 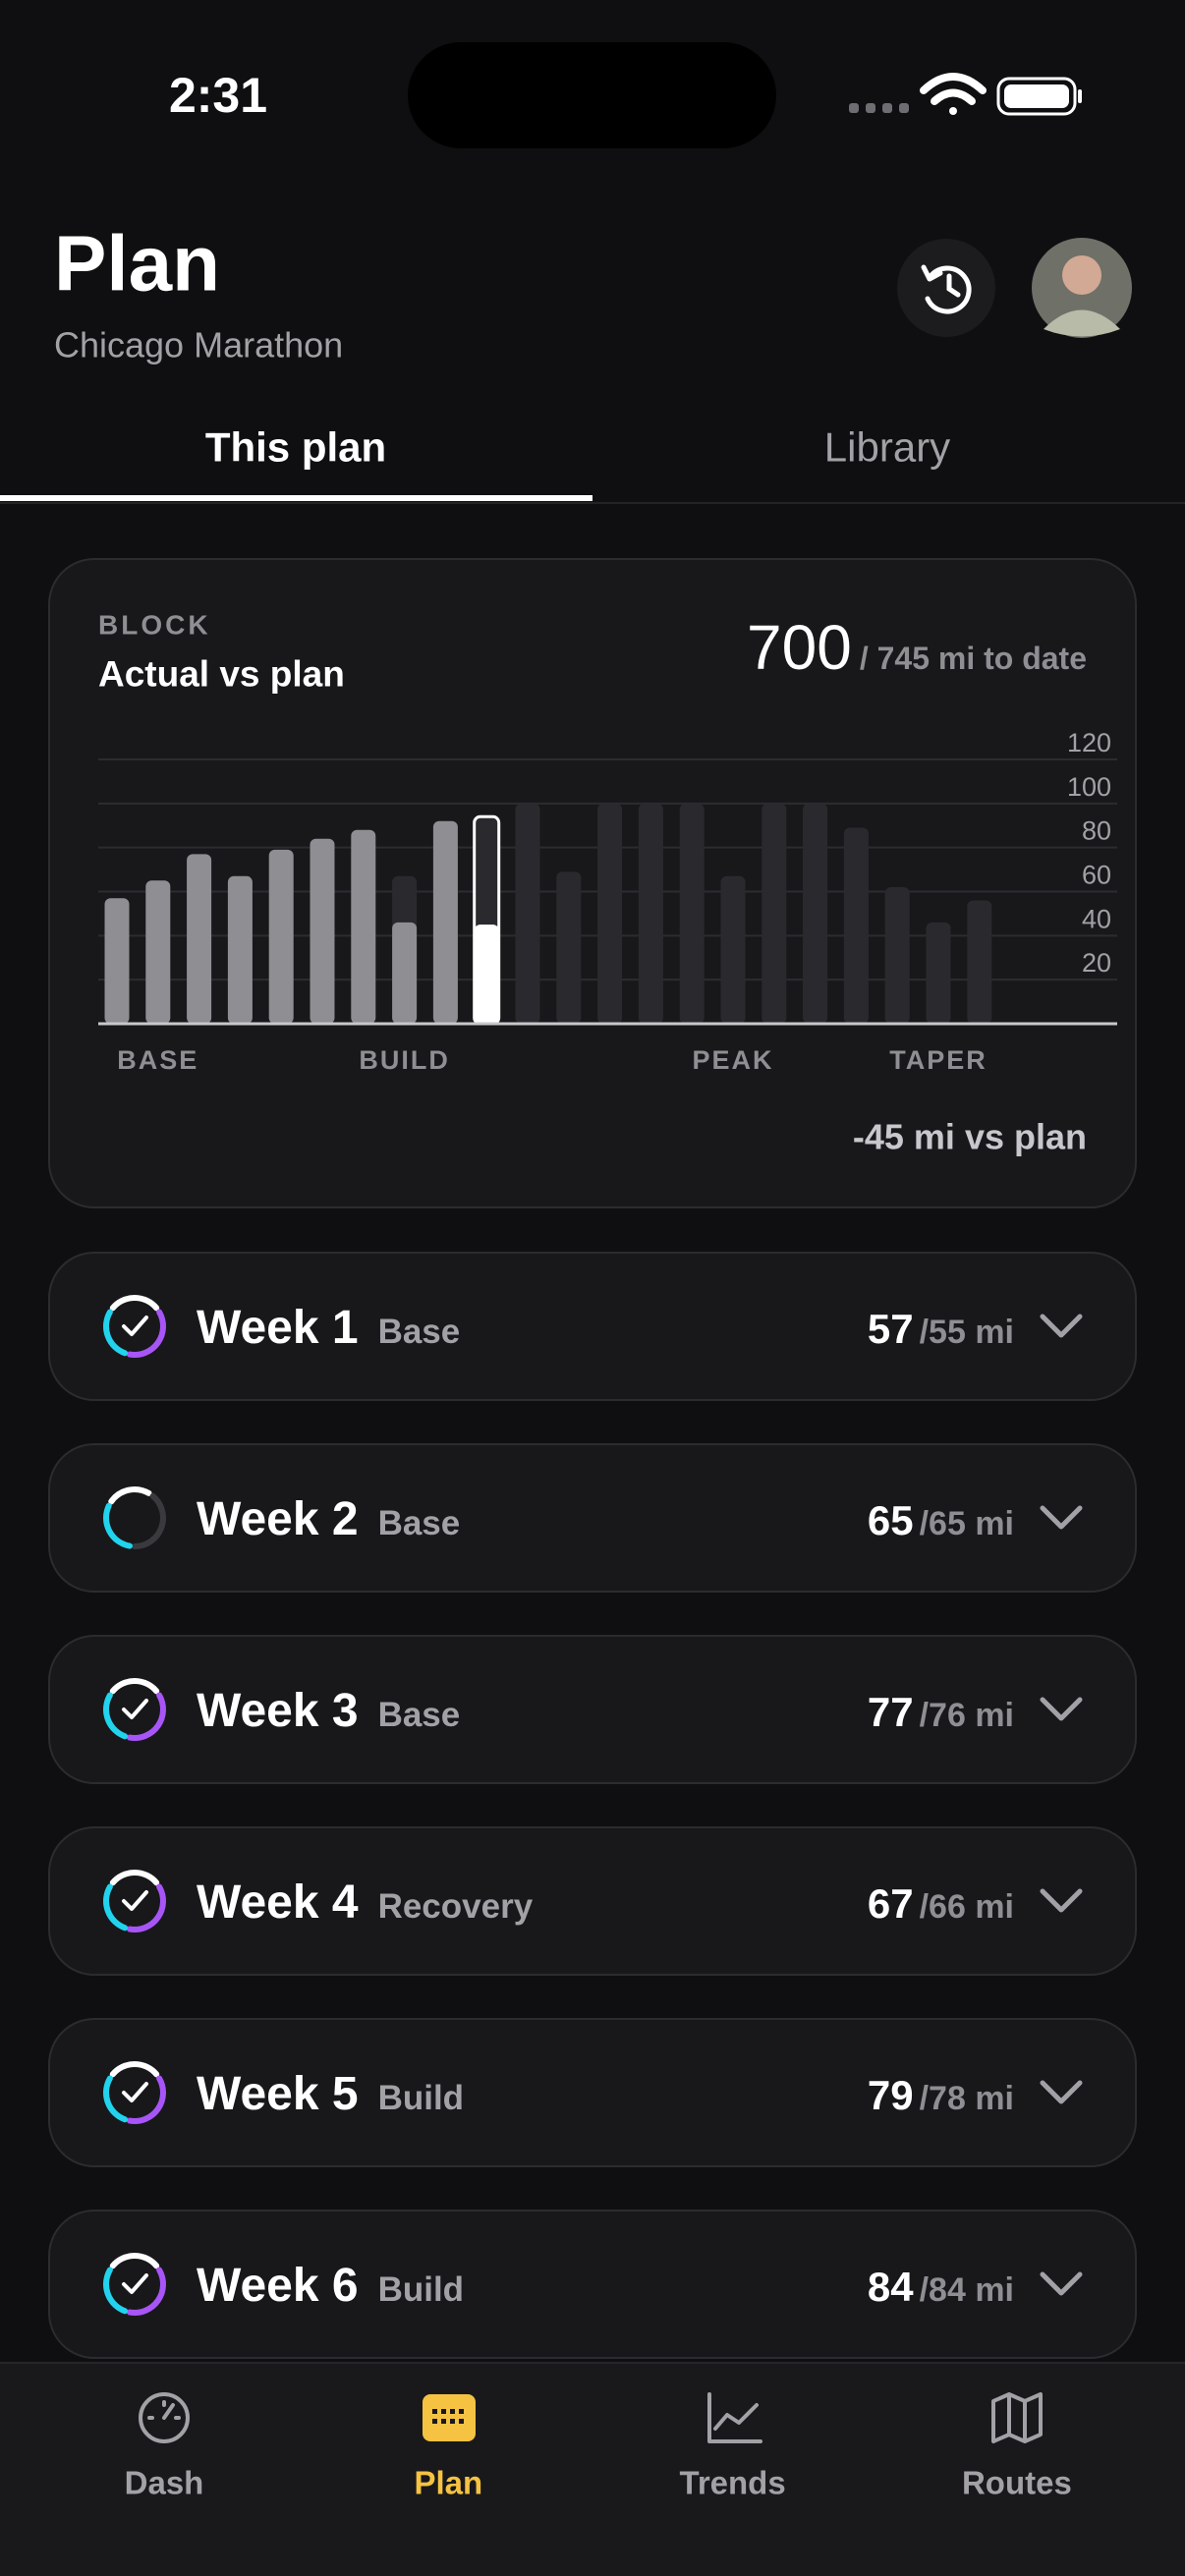 I want to click on chart: 20 40 60 80 100 120 BASE BUILD PEAK TAPER, so click(x=608, y=901).